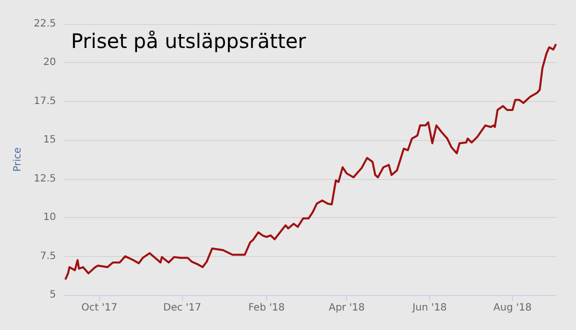  What do you see at coordinates (45, 101) in the screenshot?
I see `y-tick-label: 17.5` at bounding box center [45, 101].